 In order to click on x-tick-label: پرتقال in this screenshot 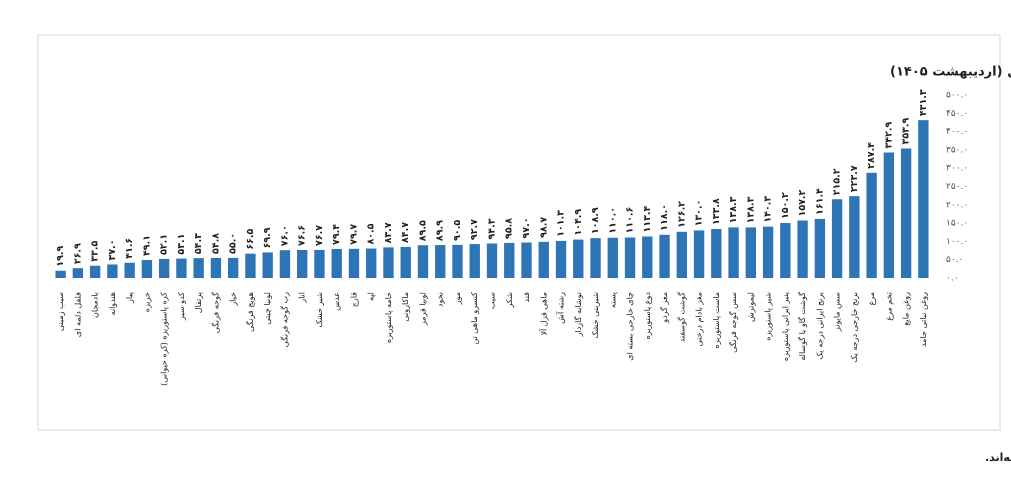, I will do `click(198, 302)`.